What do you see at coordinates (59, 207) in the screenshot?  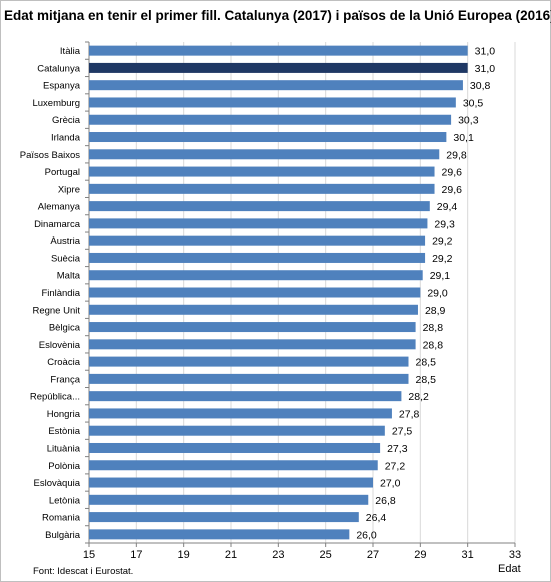 I see `category-label: Alemanya` at bounding box center [59, 207].